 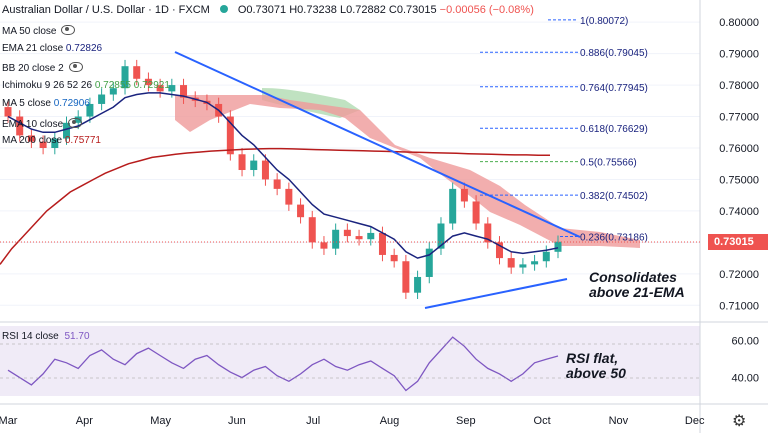 I want to click on price-tick-label: 0.77000, so click(x=739, y=118).